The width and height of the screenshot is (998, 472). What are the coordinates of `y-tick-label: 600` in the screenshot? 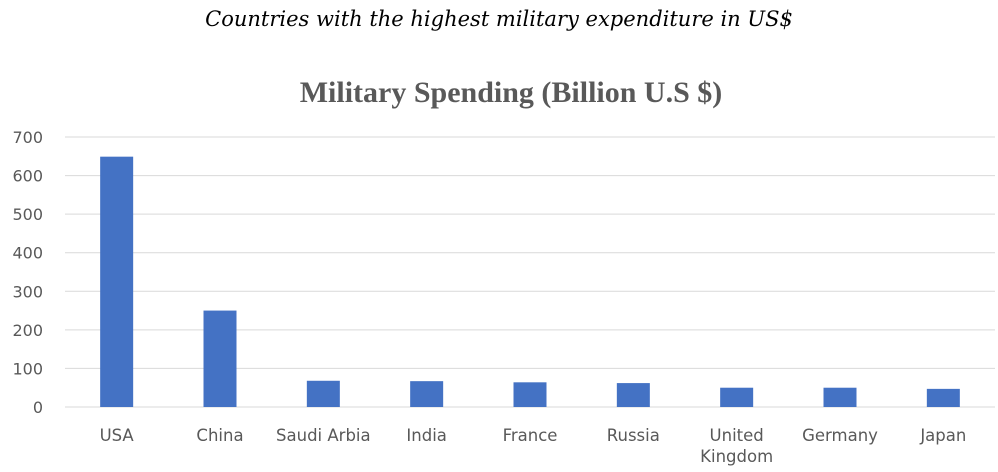 It's located at (27, 176).